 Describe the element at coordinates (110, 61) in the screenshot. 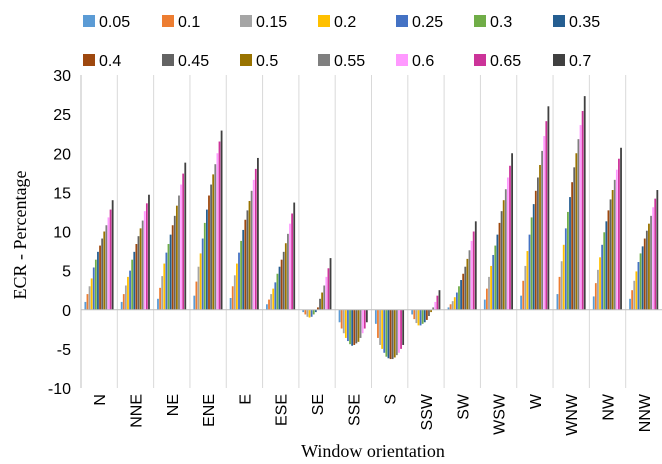

I see `legend-label: 0.4` at that location.